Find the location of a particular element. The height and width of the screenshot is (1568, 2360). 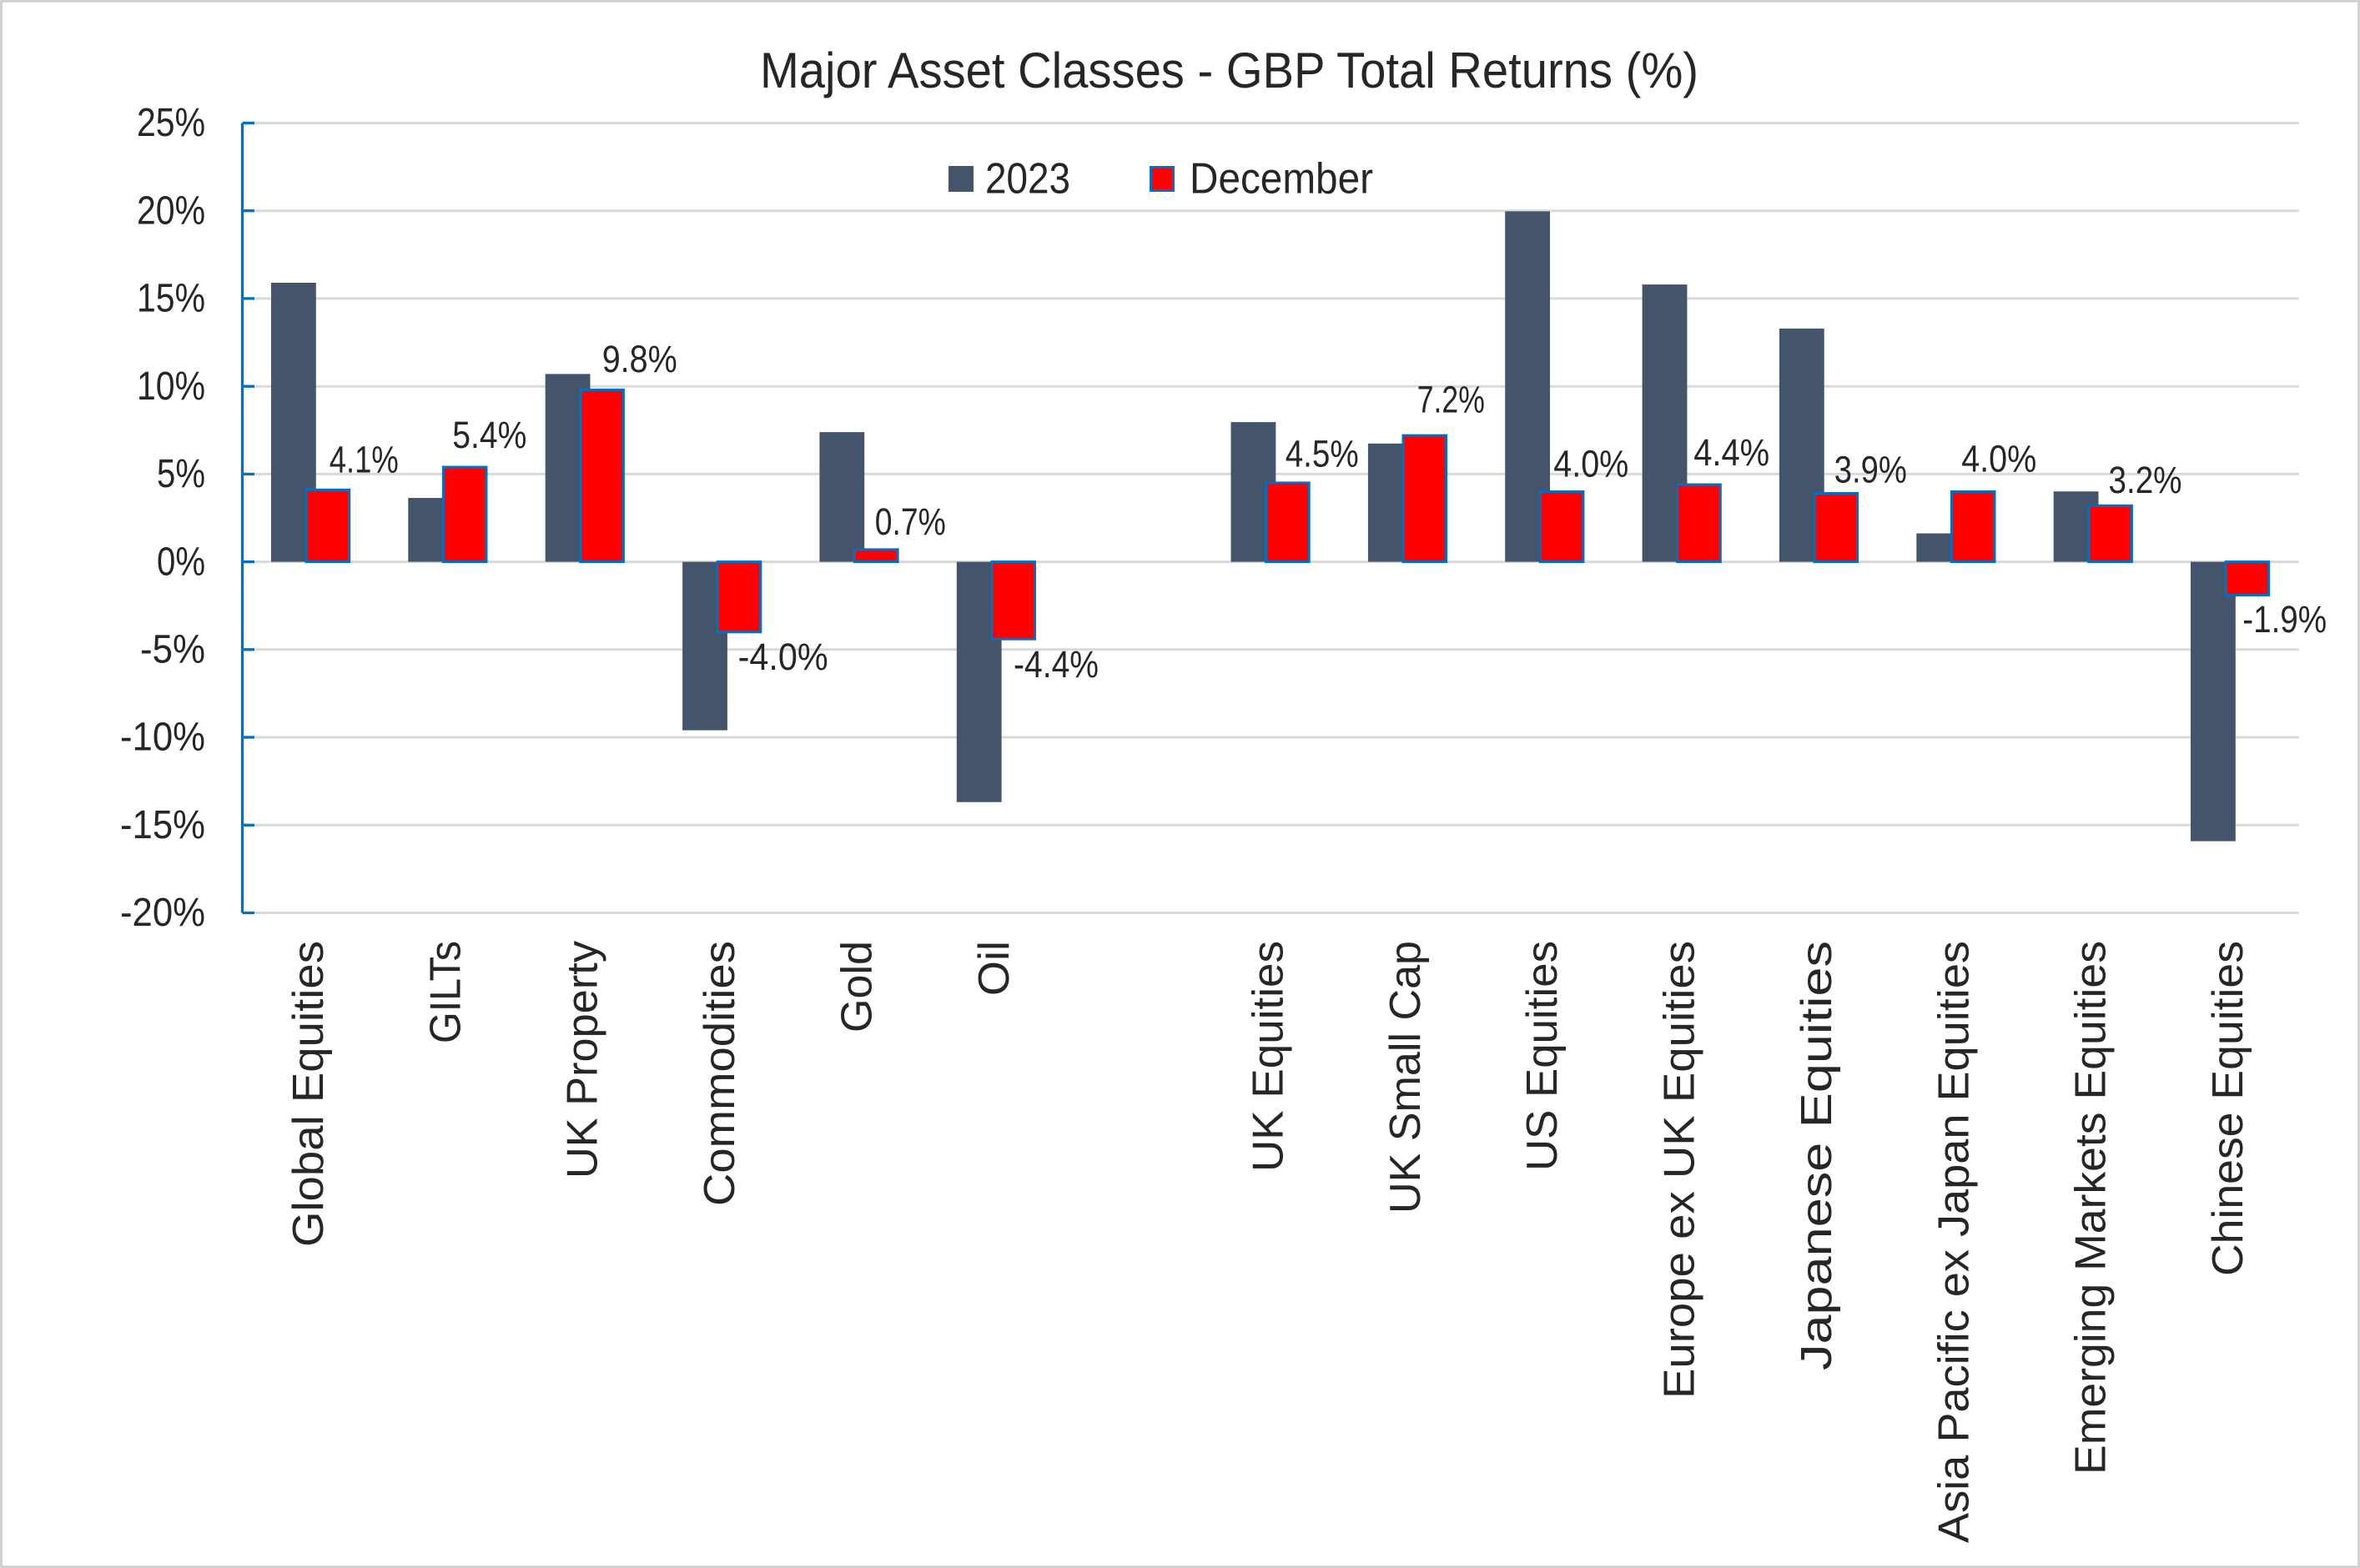

svg-text: Commodities is located at coordinates (720, 1073).